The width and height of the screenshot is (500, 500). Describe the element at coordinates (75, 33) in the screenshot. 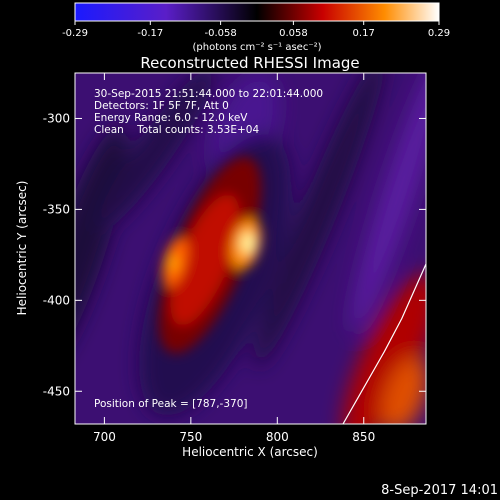

I see `colorbar-tick-label: -0.29` at that location.